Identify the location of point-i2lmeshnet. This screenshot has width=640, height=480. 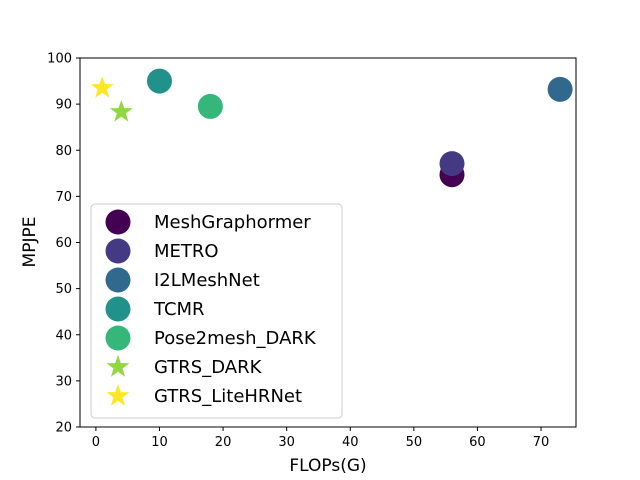
(560, 89).